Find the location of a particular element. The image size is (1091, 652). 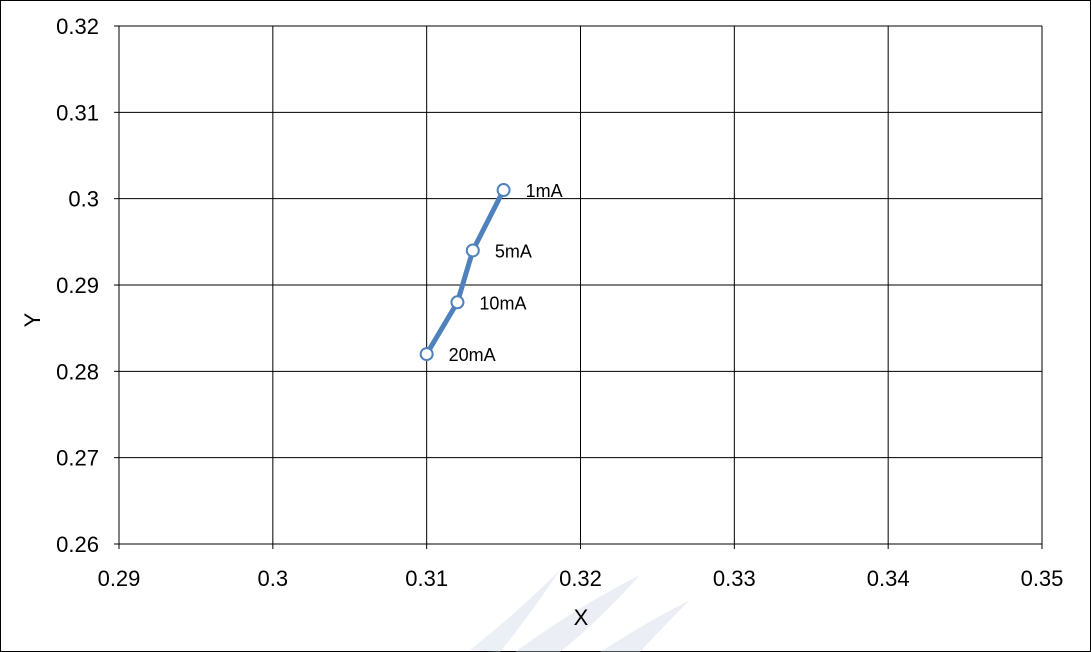

x-tick-label-5: 0.34 is located at coordinates (888, 578).